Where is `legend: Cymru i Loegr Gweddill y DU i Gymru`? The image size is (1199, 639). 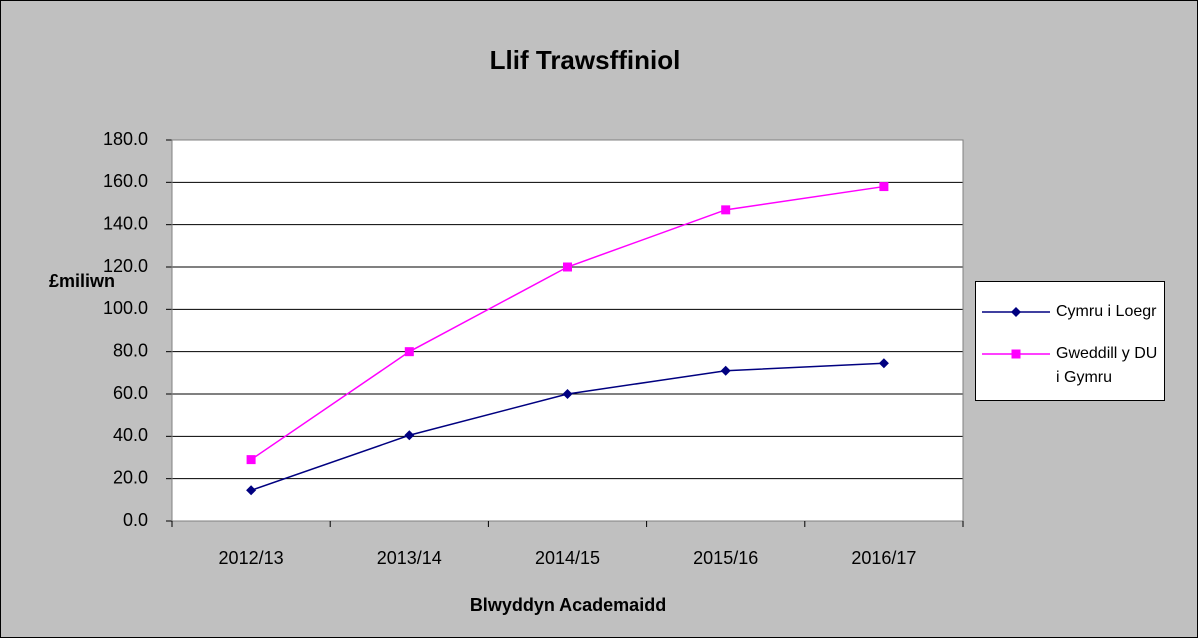
legend: Cymru i Loegr Gweddill y DU i Gymru is located at coordinates (1070, 341).